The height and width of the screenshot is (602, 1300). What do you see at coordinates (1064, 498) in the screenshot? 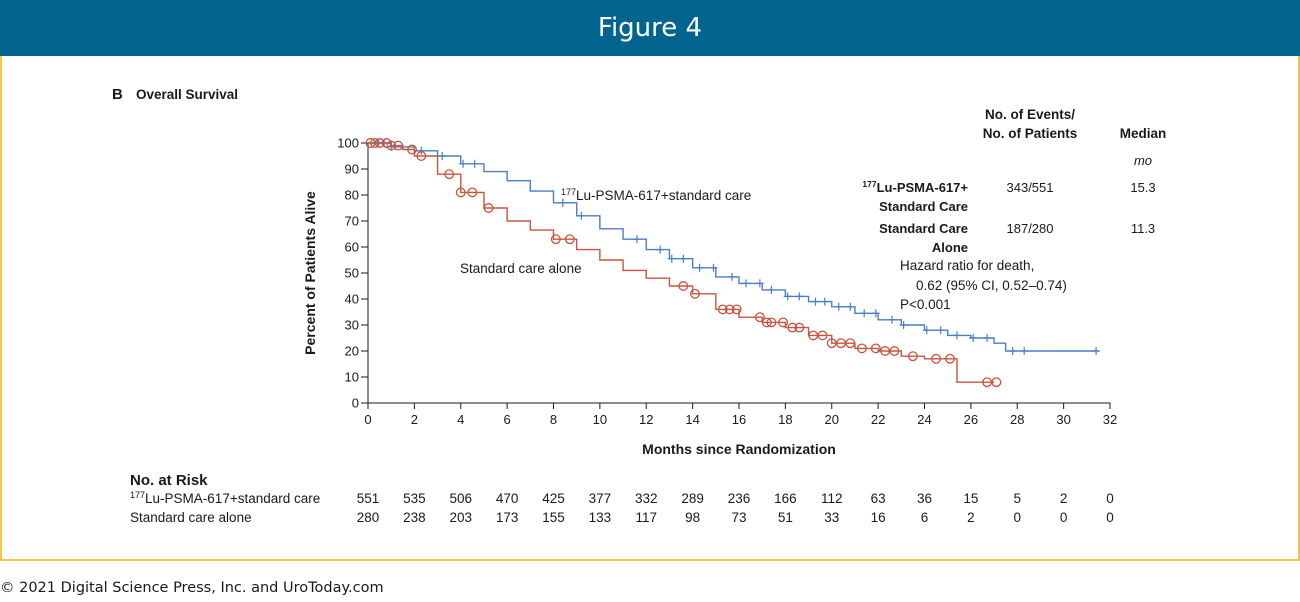
I see `at-risk-value: 2` at bounding box center [1064, 498].